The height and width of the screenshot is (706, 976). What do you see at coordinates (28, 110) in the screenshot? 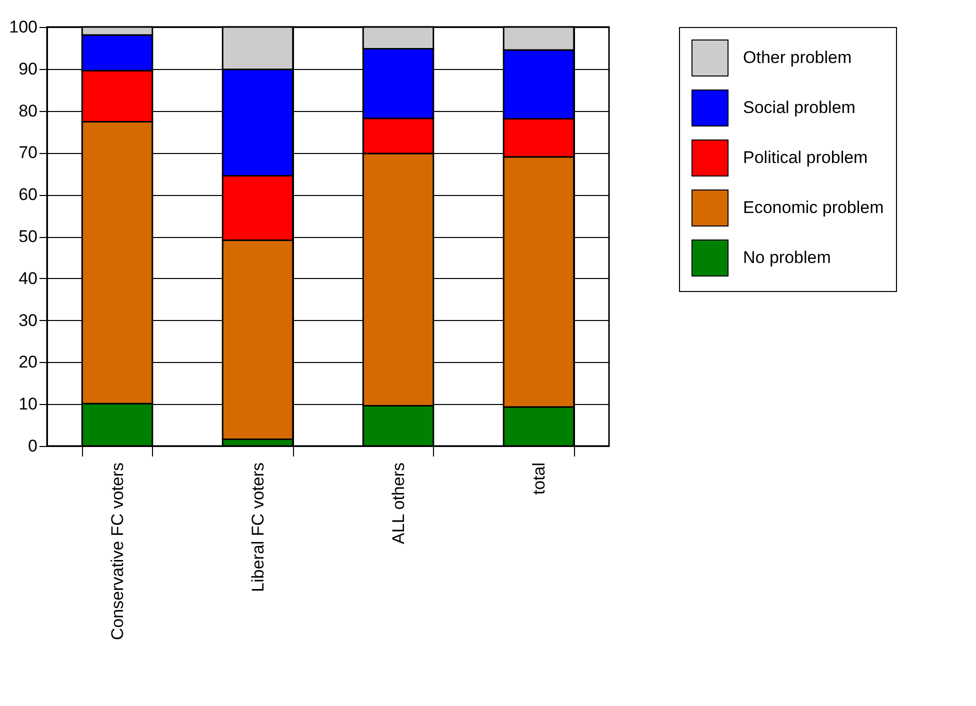
I see `y-tick-label: 80` at bounding box center [28, 110].